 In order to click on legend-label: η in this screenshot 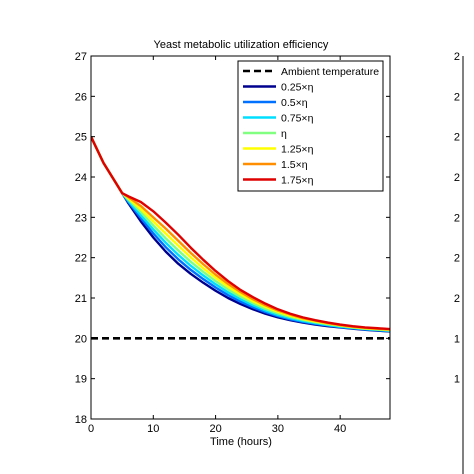, I will do `click(284, 134)`.